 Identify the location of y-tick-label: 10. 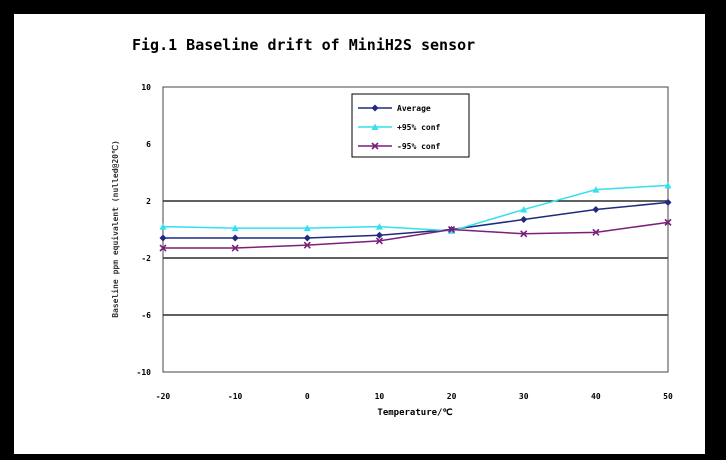
(146, 87).